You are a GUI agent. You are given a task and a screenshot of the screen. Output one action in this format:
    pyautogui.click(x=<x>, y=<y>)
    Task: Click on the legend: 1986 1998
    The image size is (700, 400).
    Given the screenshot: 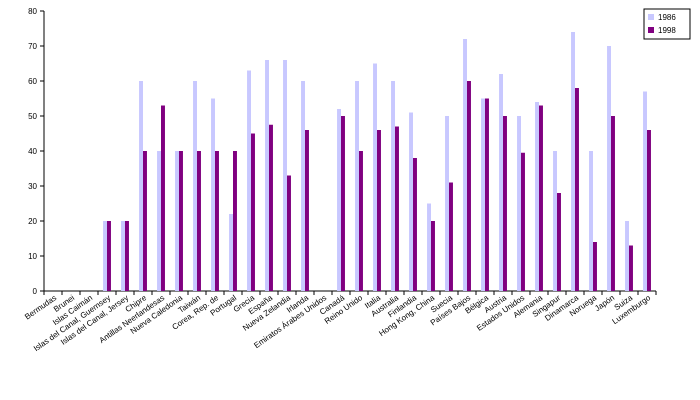 What is the action you would take?
    pyautogui.click(x=667, y=24)
    